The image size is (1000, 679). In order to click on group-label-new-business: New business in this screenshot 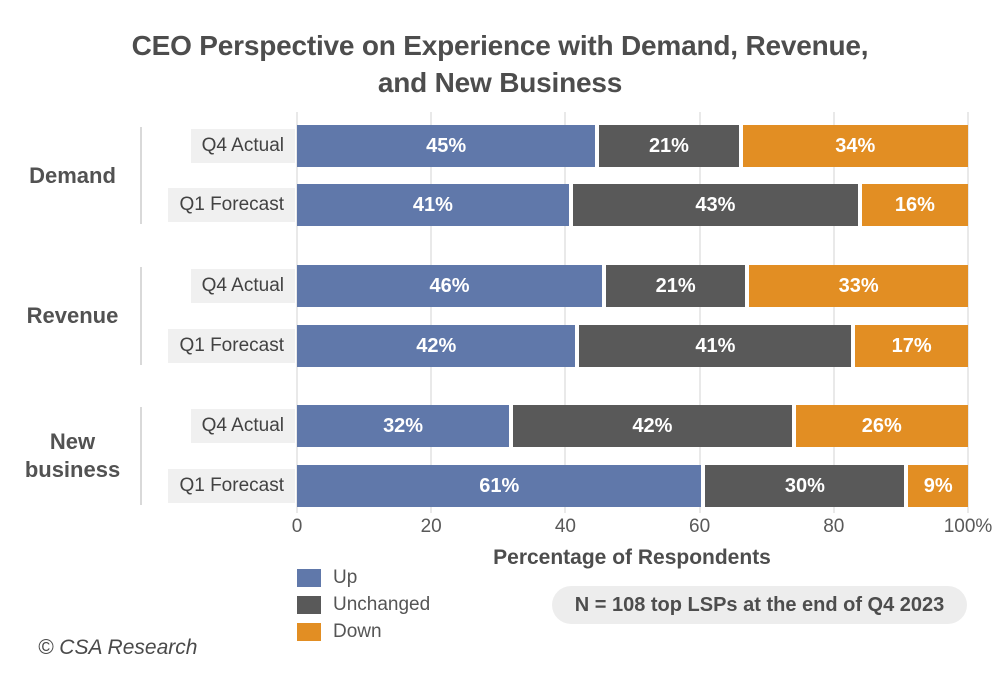, I will do `click(72, 455)`.